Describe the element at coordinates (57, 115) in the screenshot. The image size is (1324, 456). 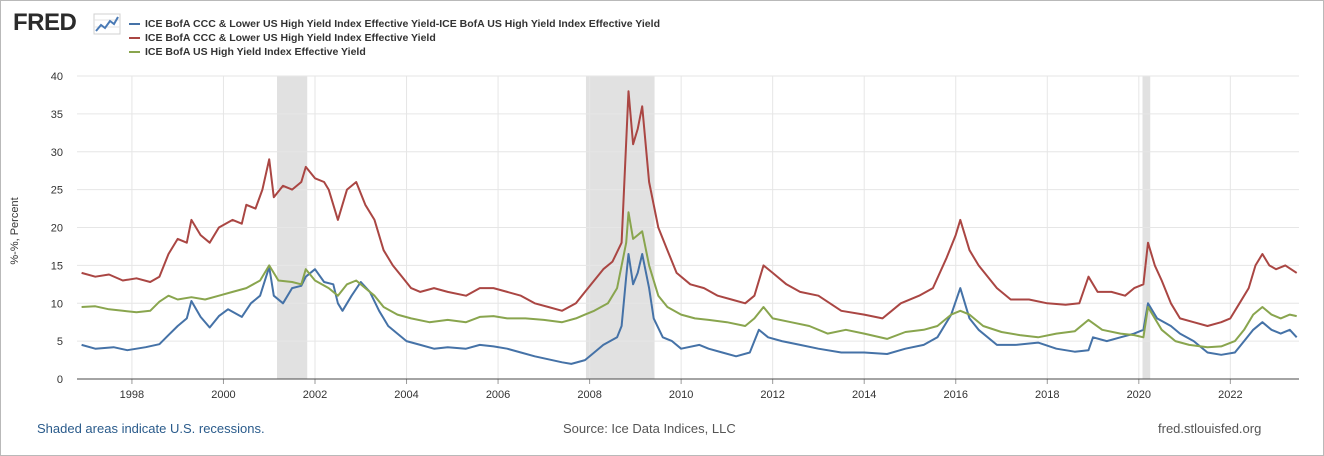
I see `y-tick-label: 35` at that location.